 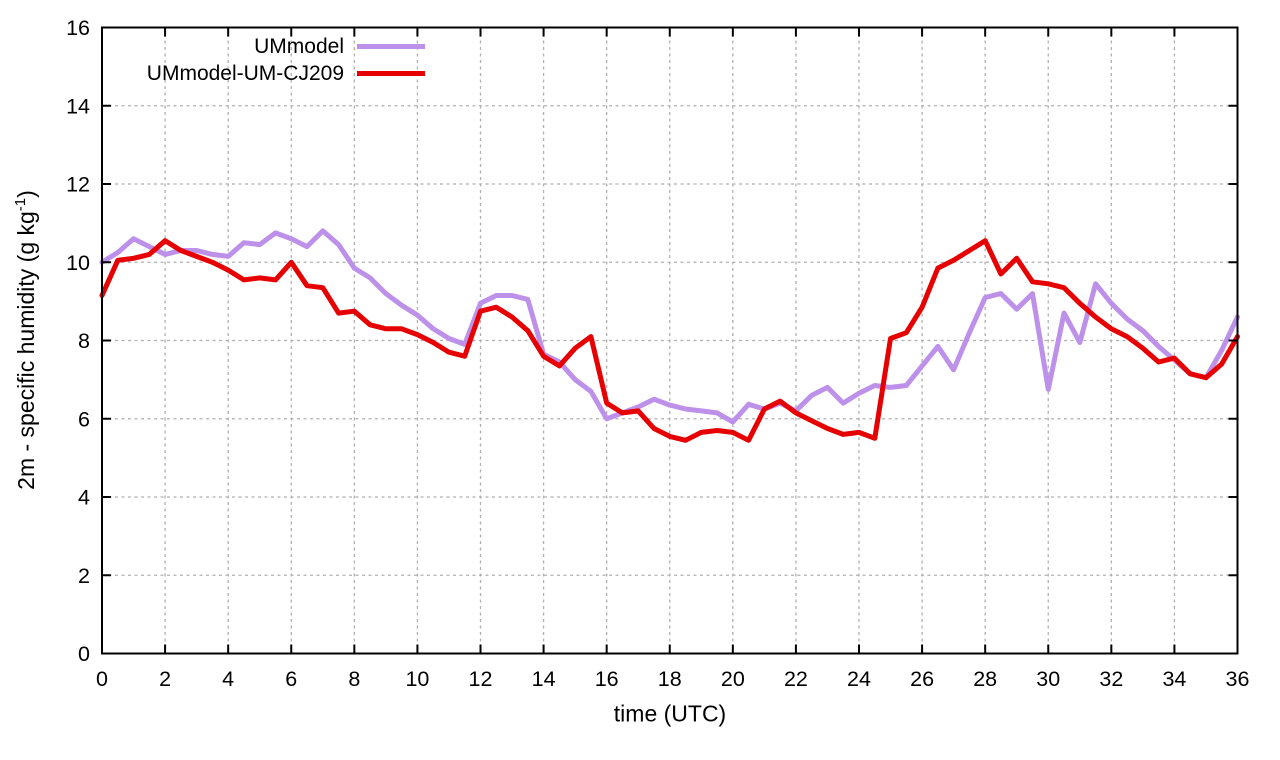 I want to click on svg-text: 26, so click(x=922, y=679).